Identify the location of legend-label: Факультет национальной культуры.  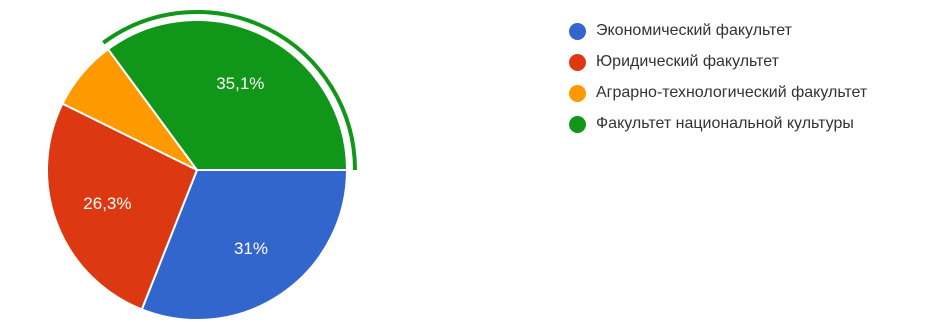
(725, 123).